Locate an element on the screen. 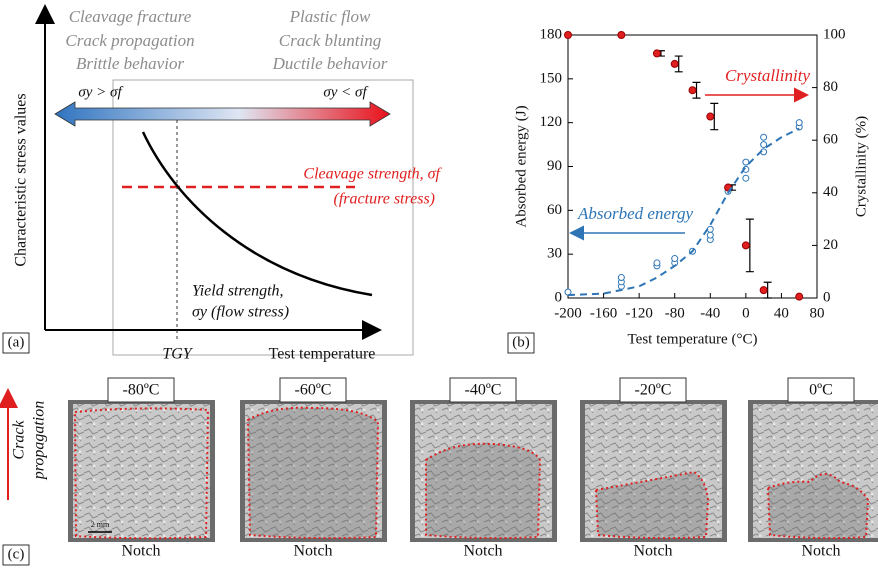 The image size is (878, 568). legend-label: Absorbed energy is located at coordinates (635, 213).